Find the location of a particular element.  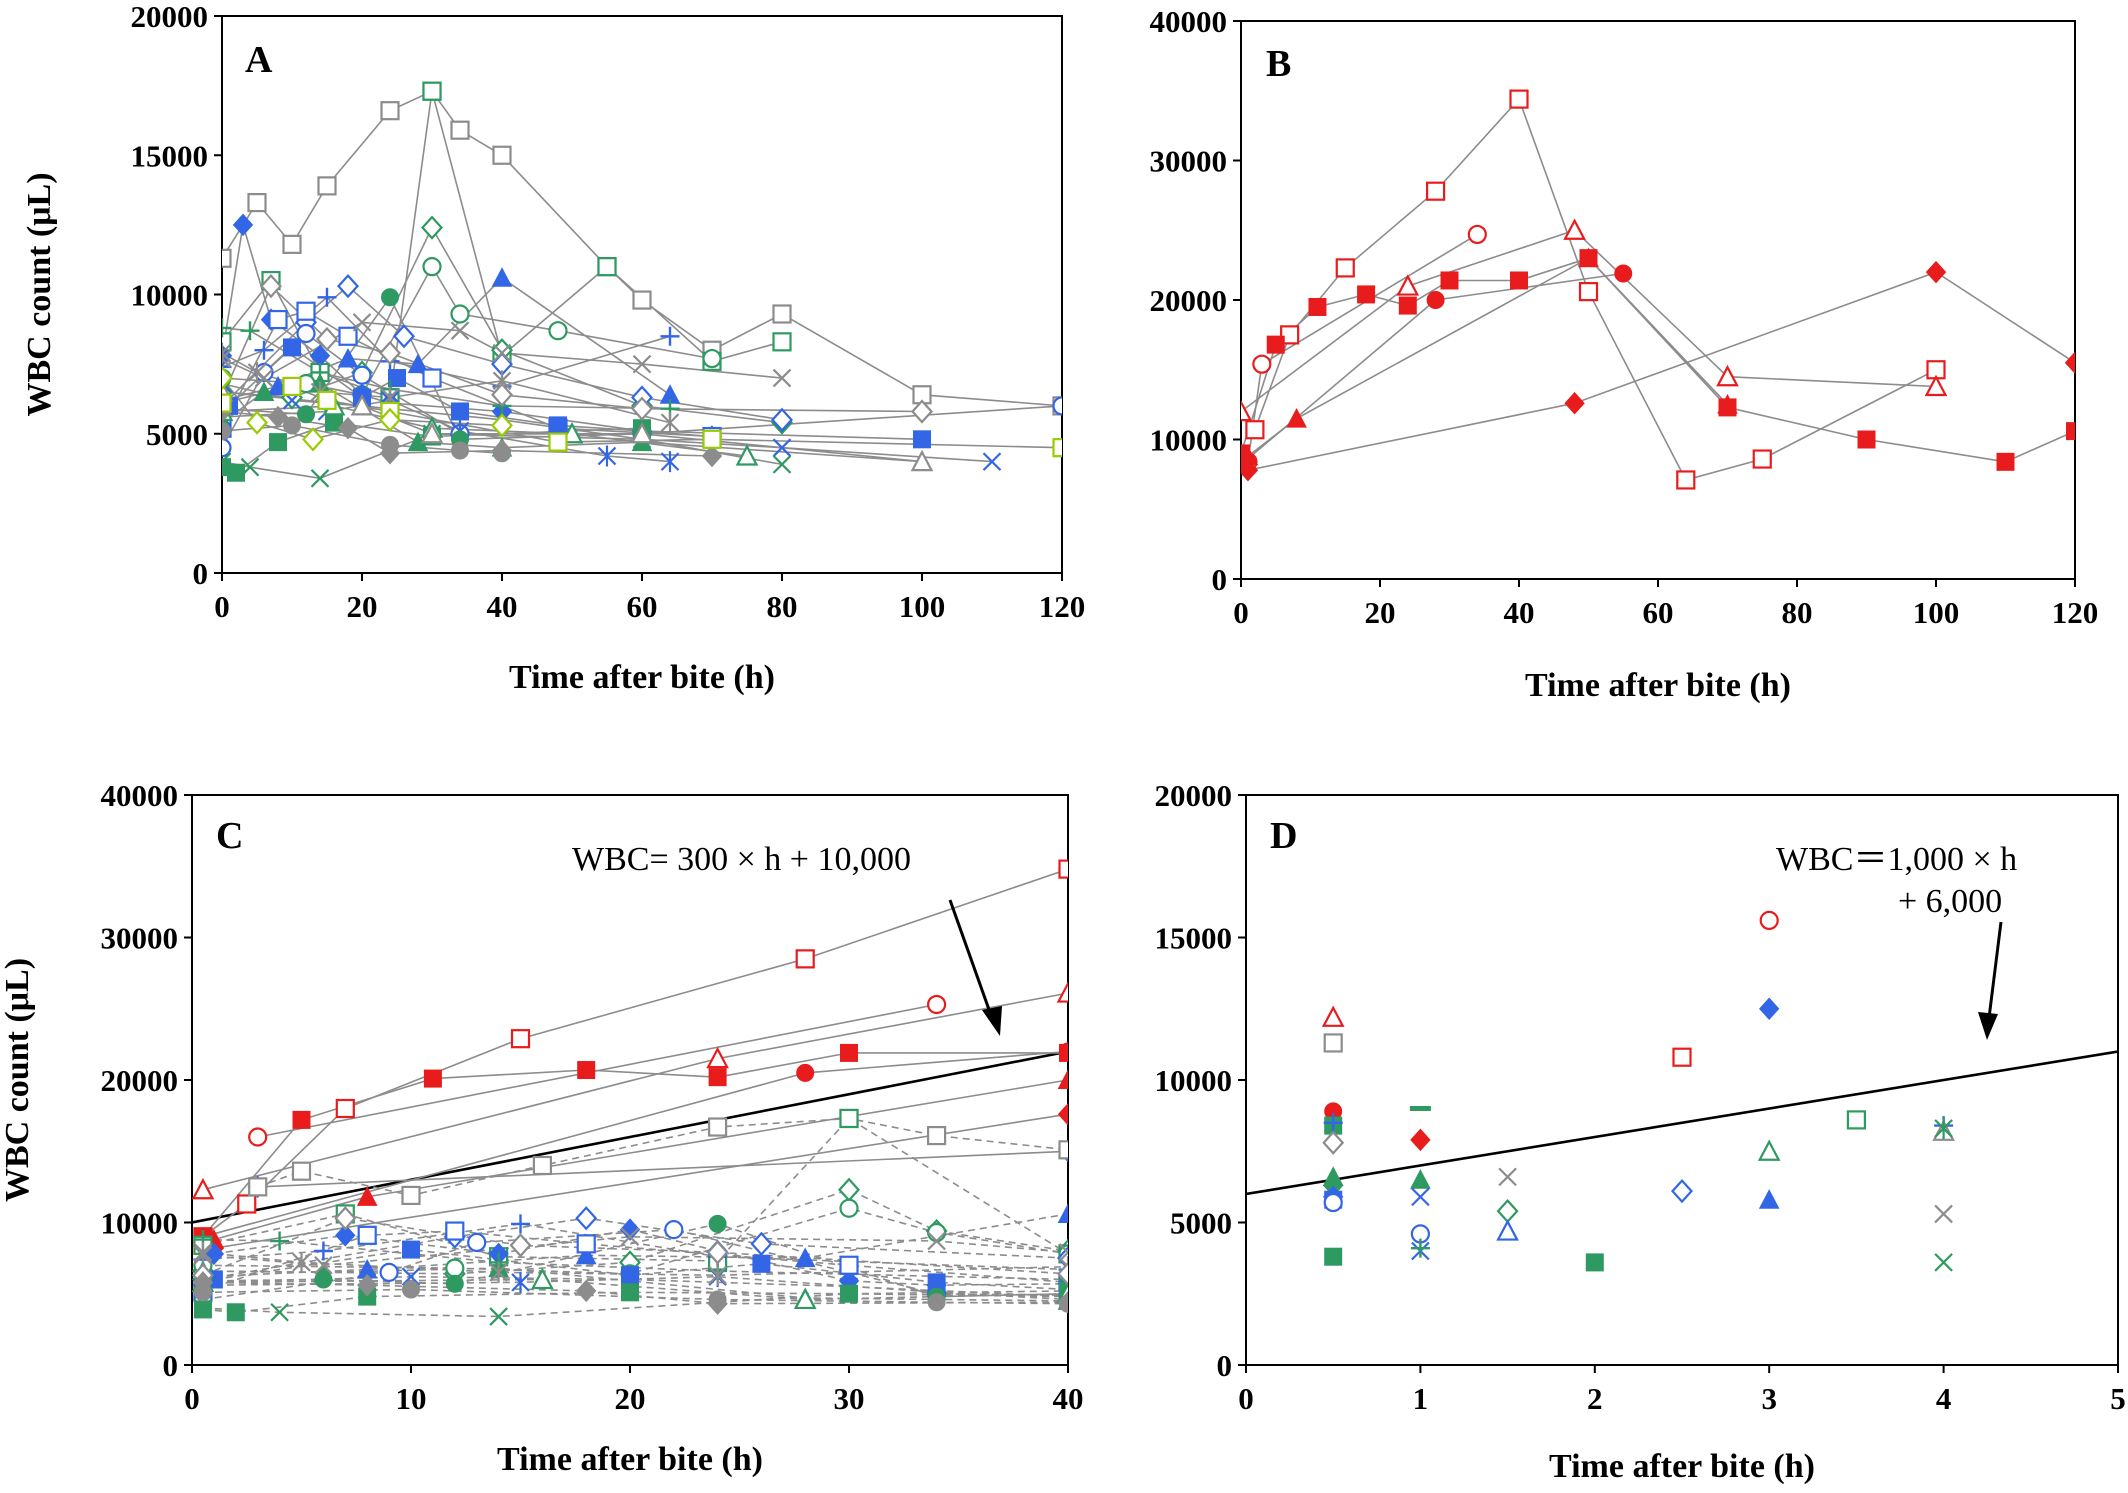

x-axis-label: Time after bite (h) is located at coordinates (1682, 1466).